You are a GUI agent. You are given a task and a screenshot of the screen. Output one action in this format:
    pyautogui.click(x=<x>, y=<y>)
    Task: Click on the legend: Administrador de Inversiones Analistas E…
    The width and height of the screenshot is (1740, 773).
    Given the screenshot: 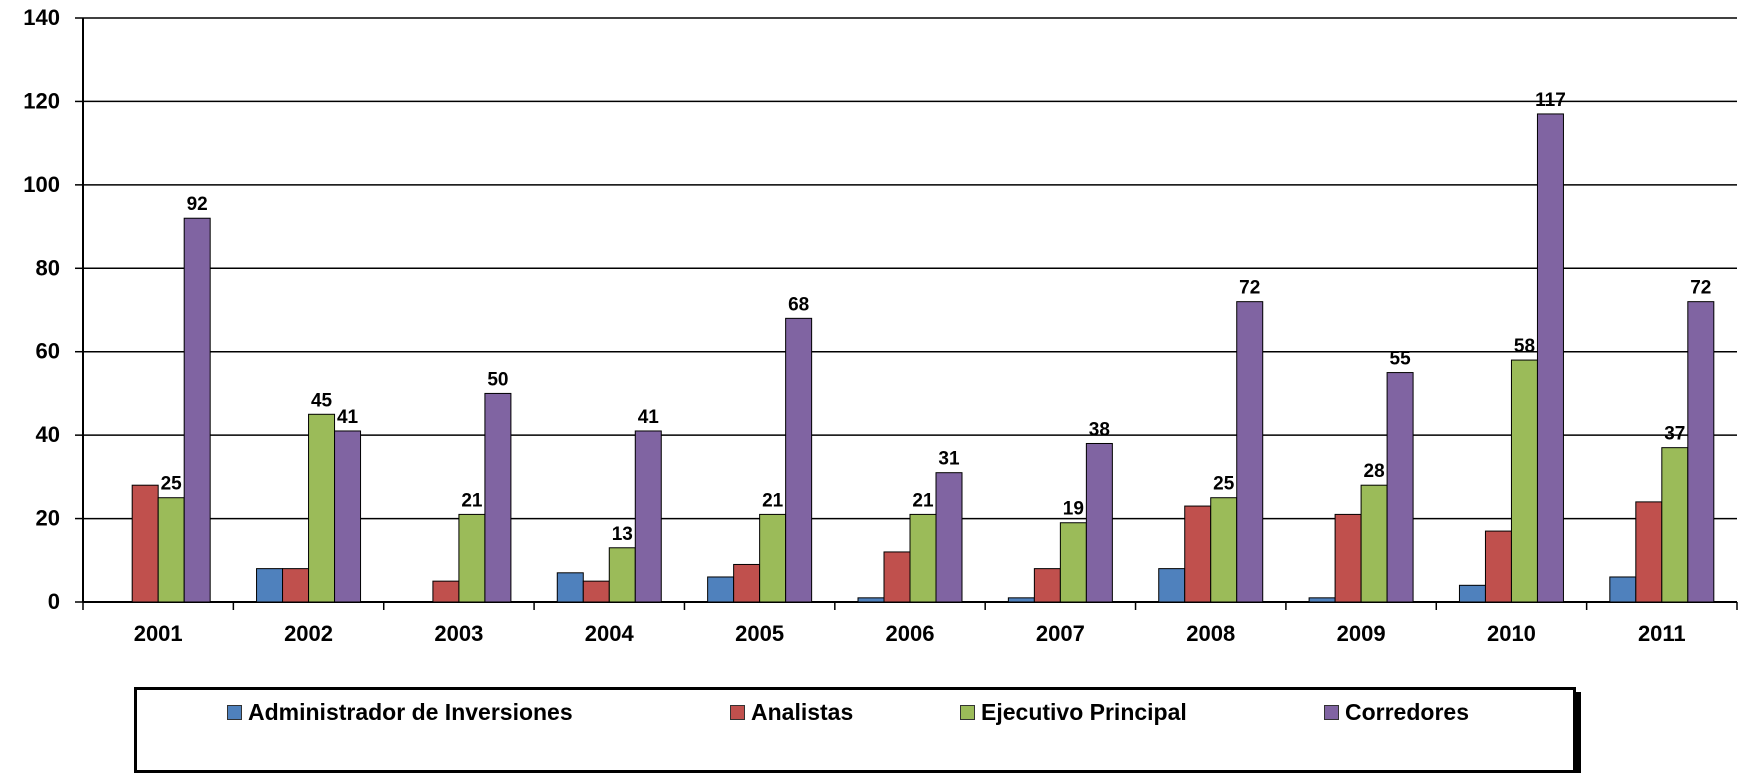 What is the action you would take?
    pyautogui.click(x=855, y=730)
    